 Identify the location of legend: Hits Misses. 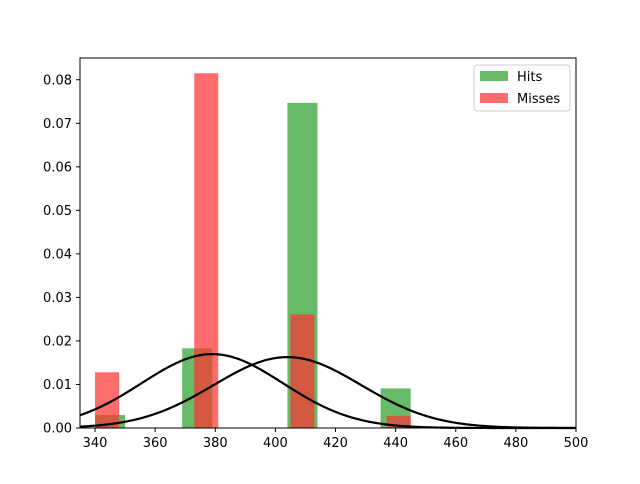
(522, 88).